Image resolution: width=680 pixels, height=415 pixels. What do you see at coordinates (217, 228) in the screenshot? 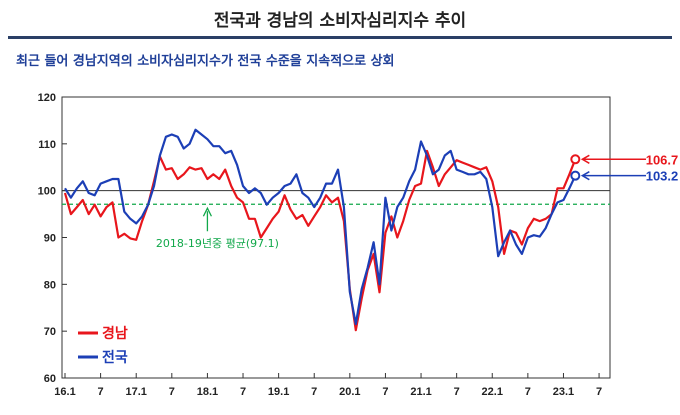
I see `average-annotation: 2018-19년중 평균(97.1)` at bounding box center [217, 228].